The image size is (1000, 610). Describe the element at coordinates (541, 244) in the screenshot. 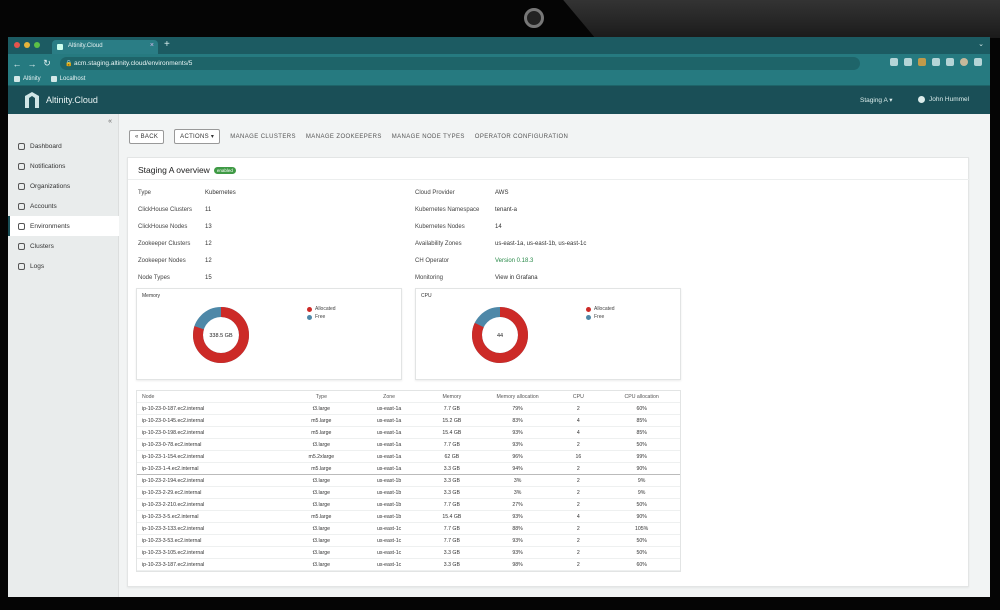

I see `info-value: us-east-1a, us-east-1b, us-east-1c` at that location.